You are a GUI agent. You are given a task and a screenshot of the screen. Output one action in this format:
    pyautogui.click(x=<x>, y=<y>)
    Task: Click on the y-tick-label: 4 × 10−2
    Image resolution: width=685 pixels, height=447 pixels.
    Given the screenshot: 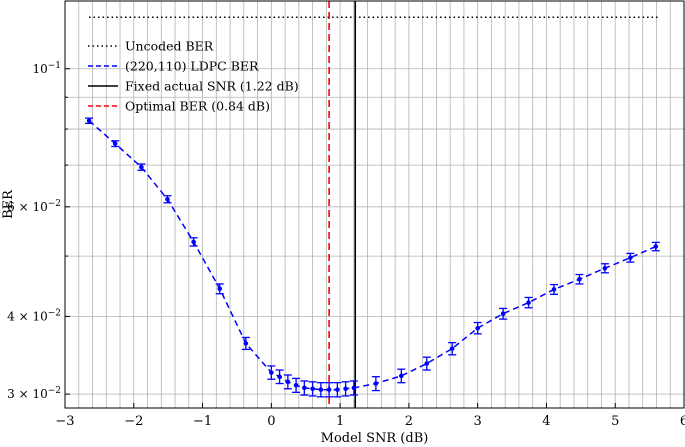 What is the action you would take?
    pyautogui.click(x=34, y=315)
    